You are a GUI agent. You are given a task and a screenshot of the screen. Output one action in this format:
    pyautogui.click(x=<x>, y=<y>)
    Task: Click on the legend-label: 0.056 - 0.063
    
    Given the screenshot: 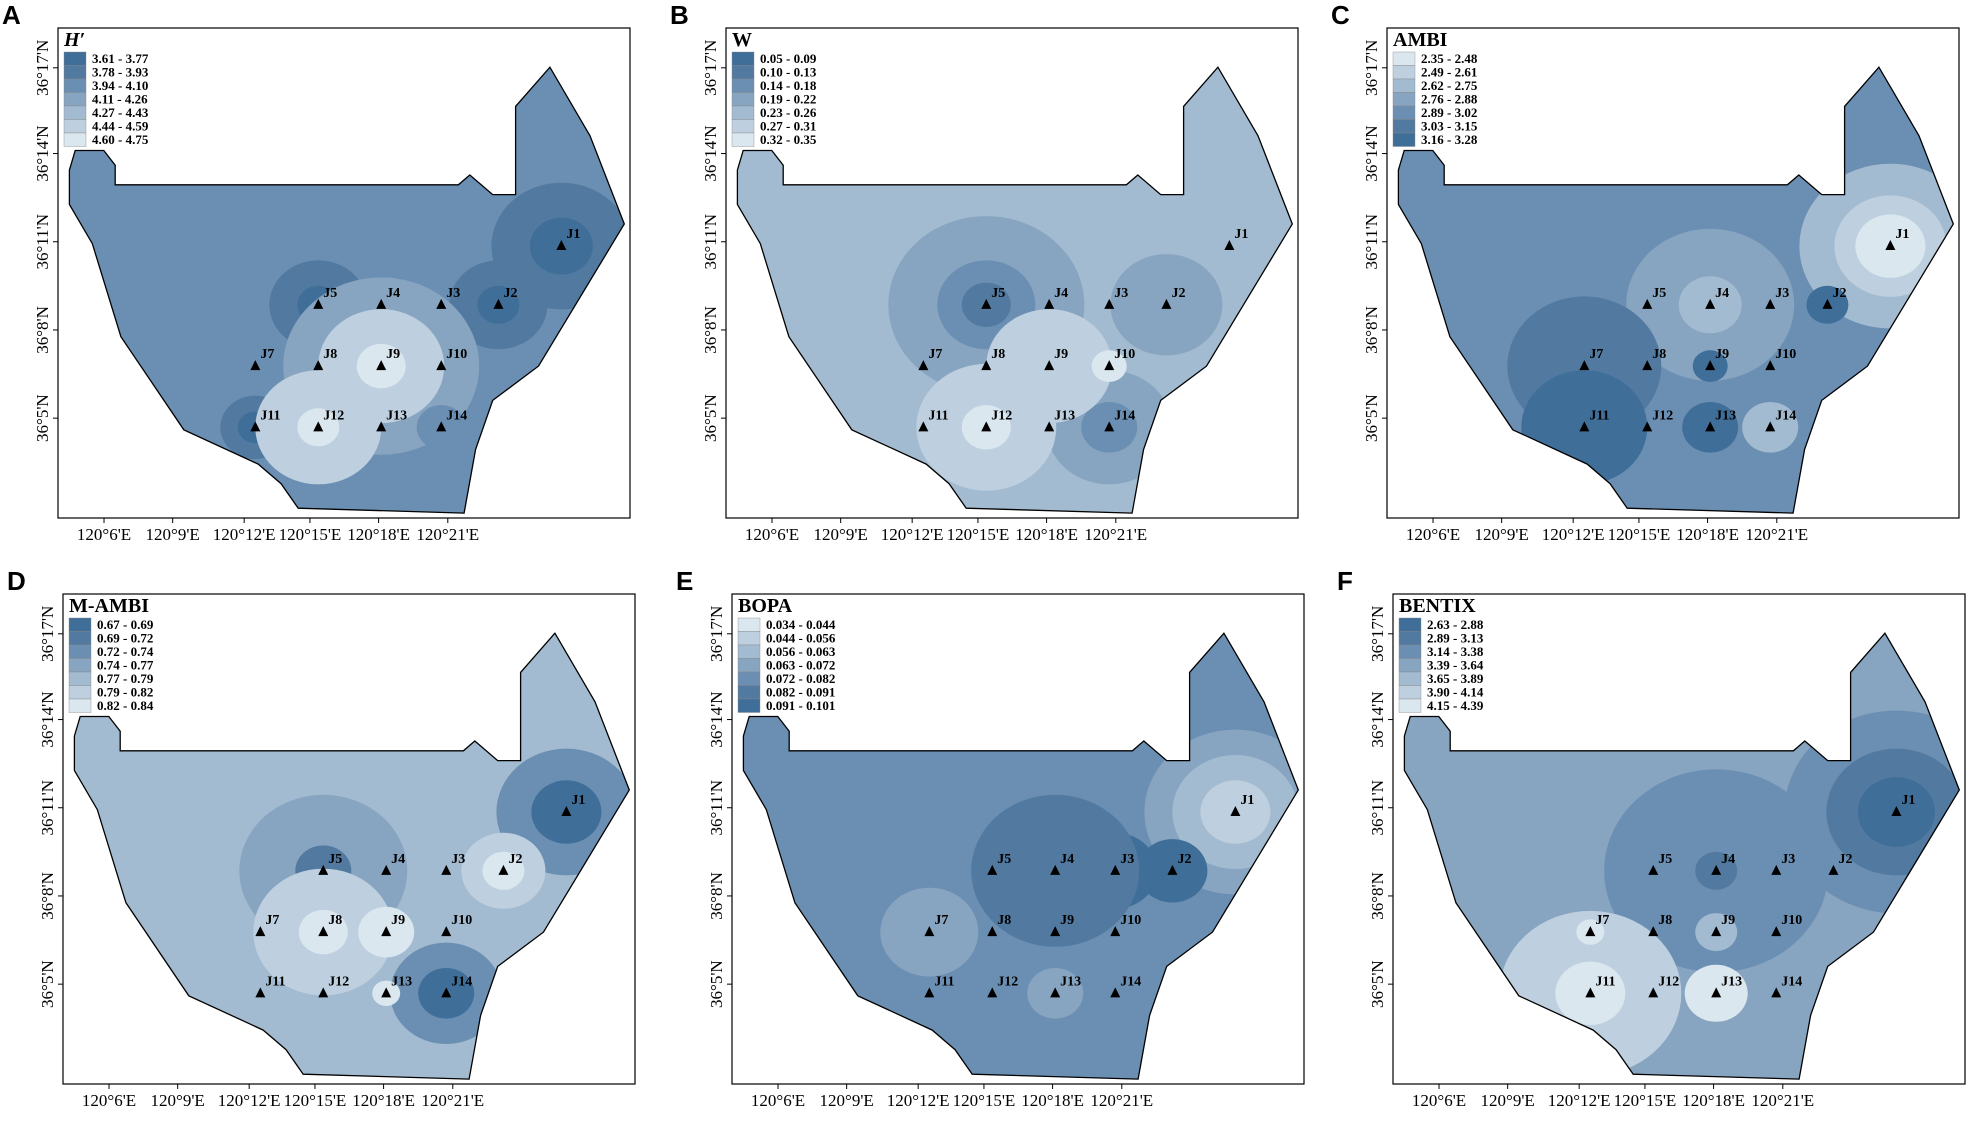 What is the action you would take?
    pyautogui.click(x=801, y=651)
    